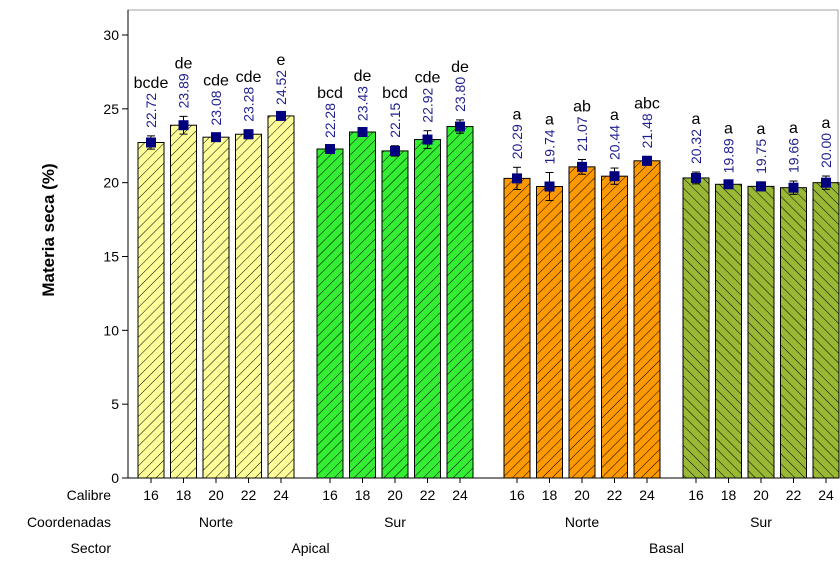  I want to click on y-tick-label: 10, so click(111, 330).